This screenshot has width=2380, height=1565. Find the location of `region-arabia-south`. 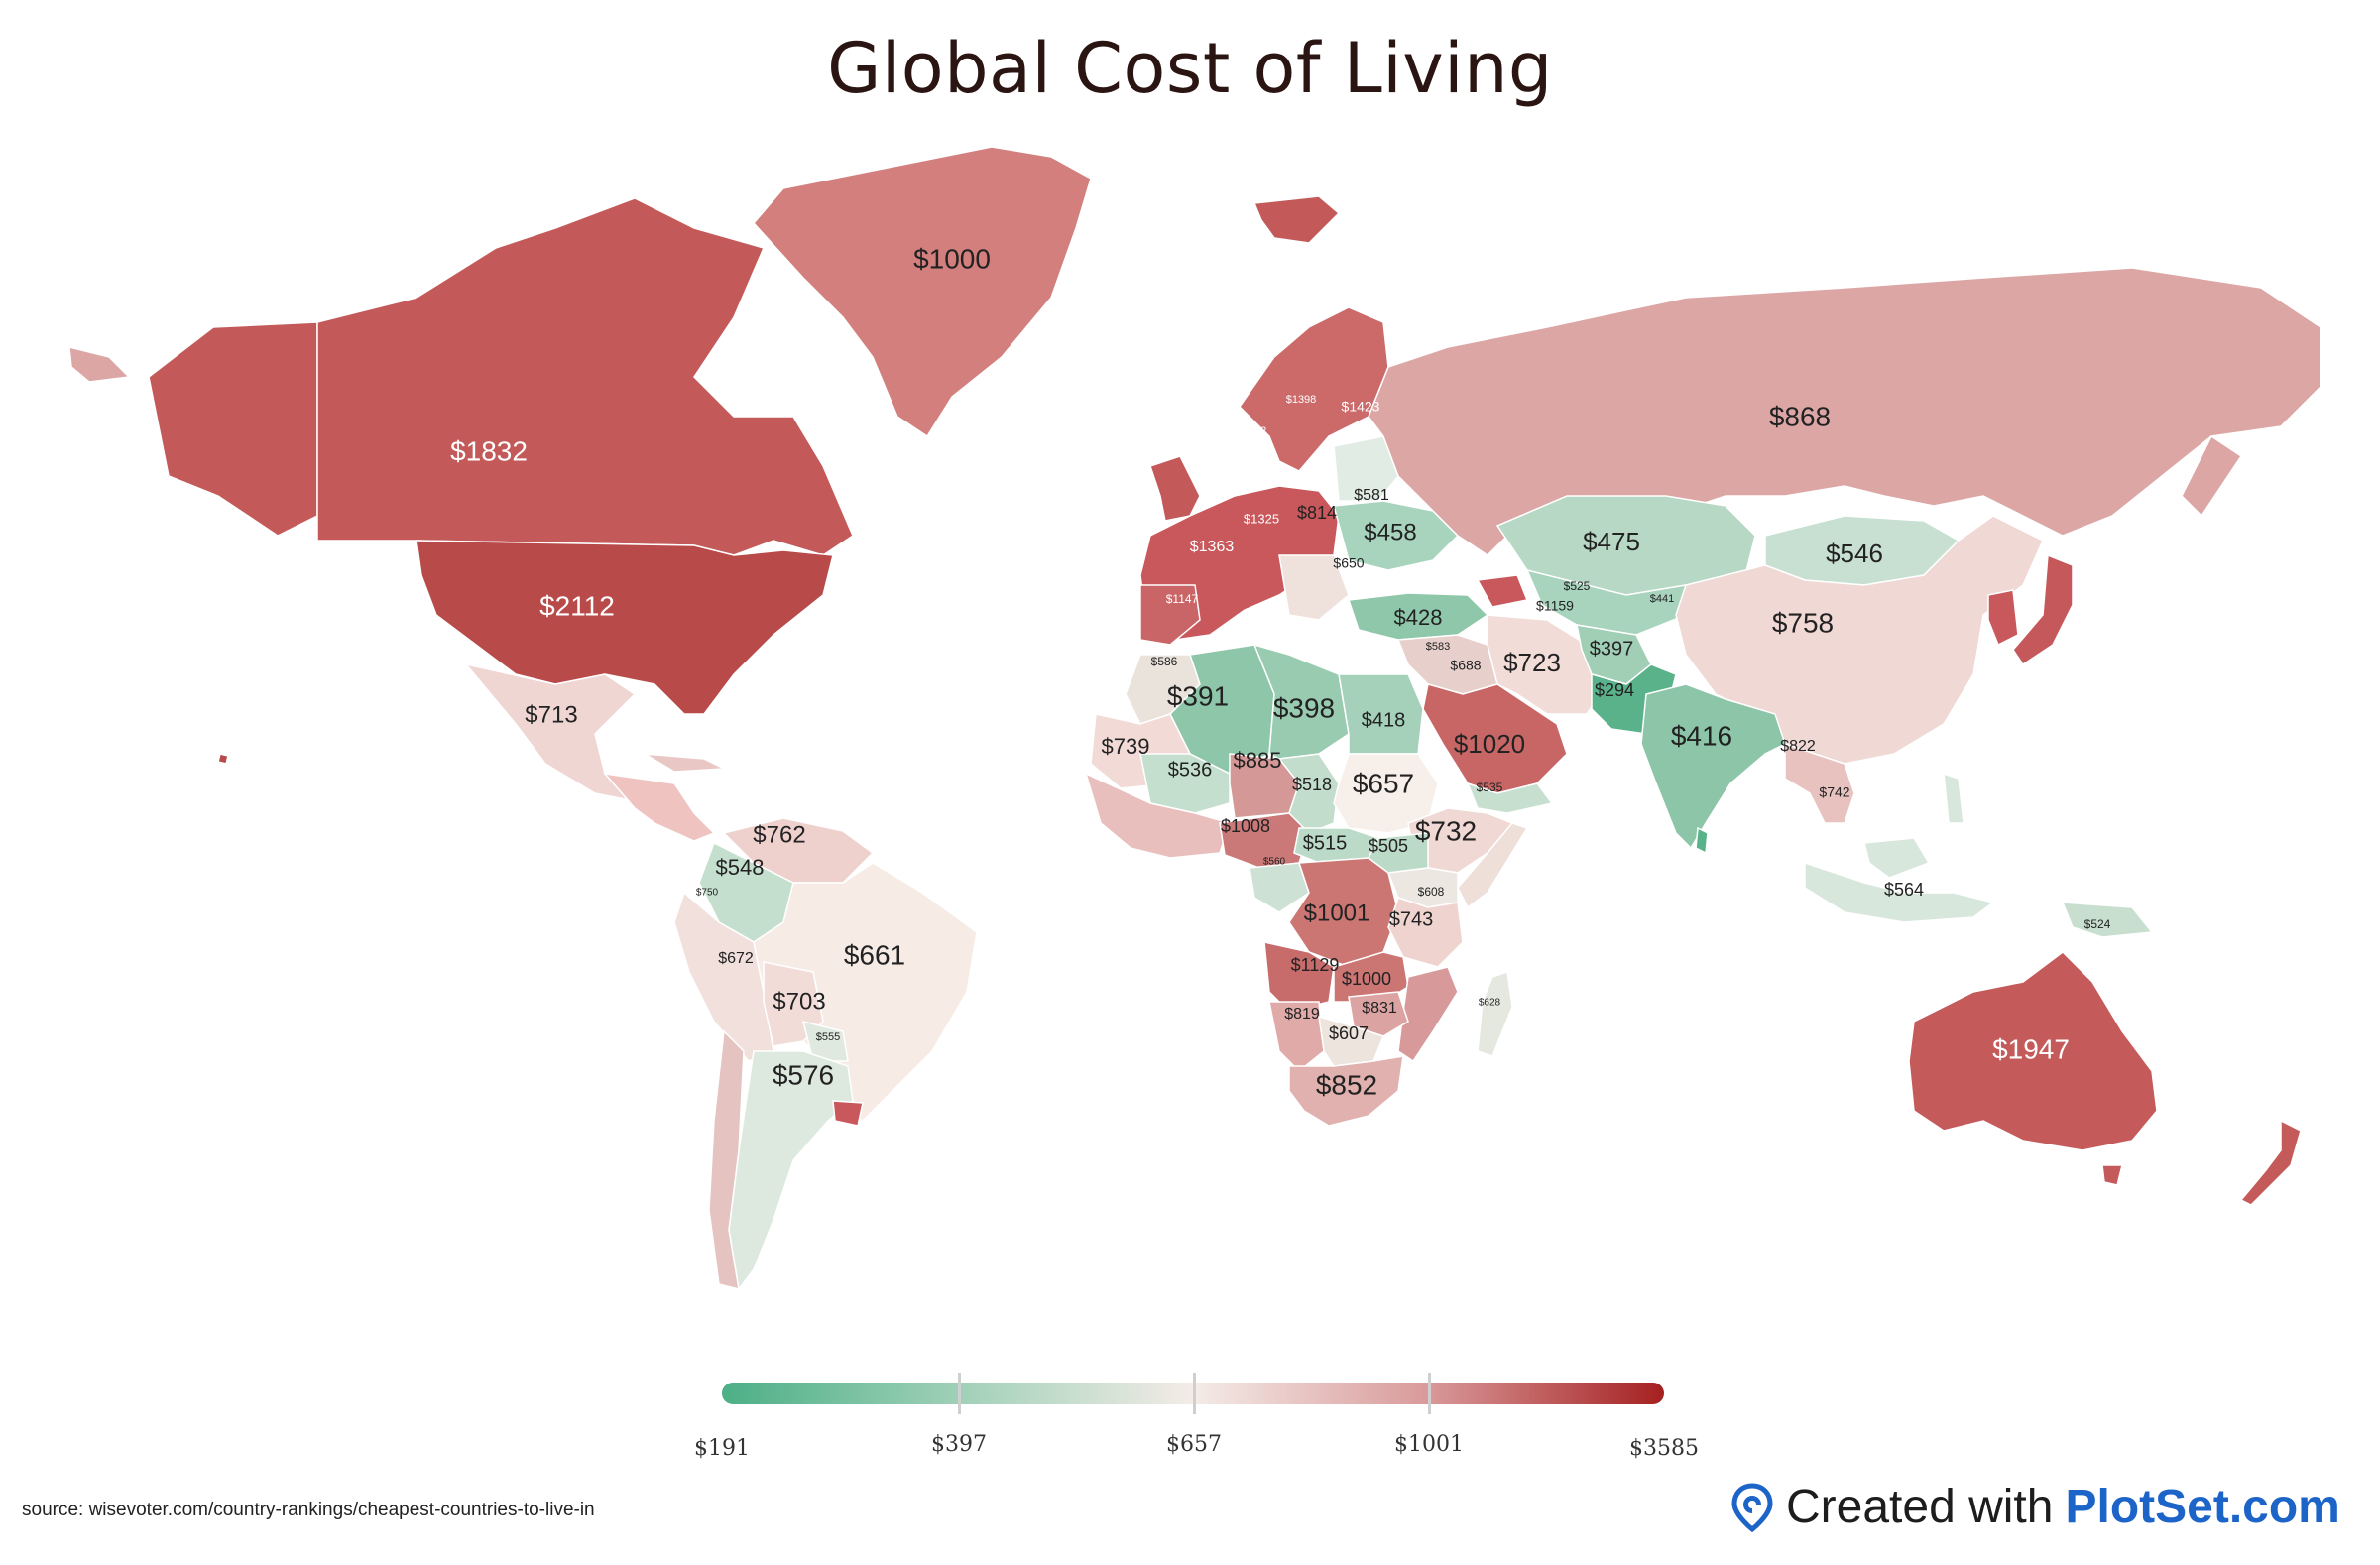

region-arabia-south is located at coordinates (1510, 798).